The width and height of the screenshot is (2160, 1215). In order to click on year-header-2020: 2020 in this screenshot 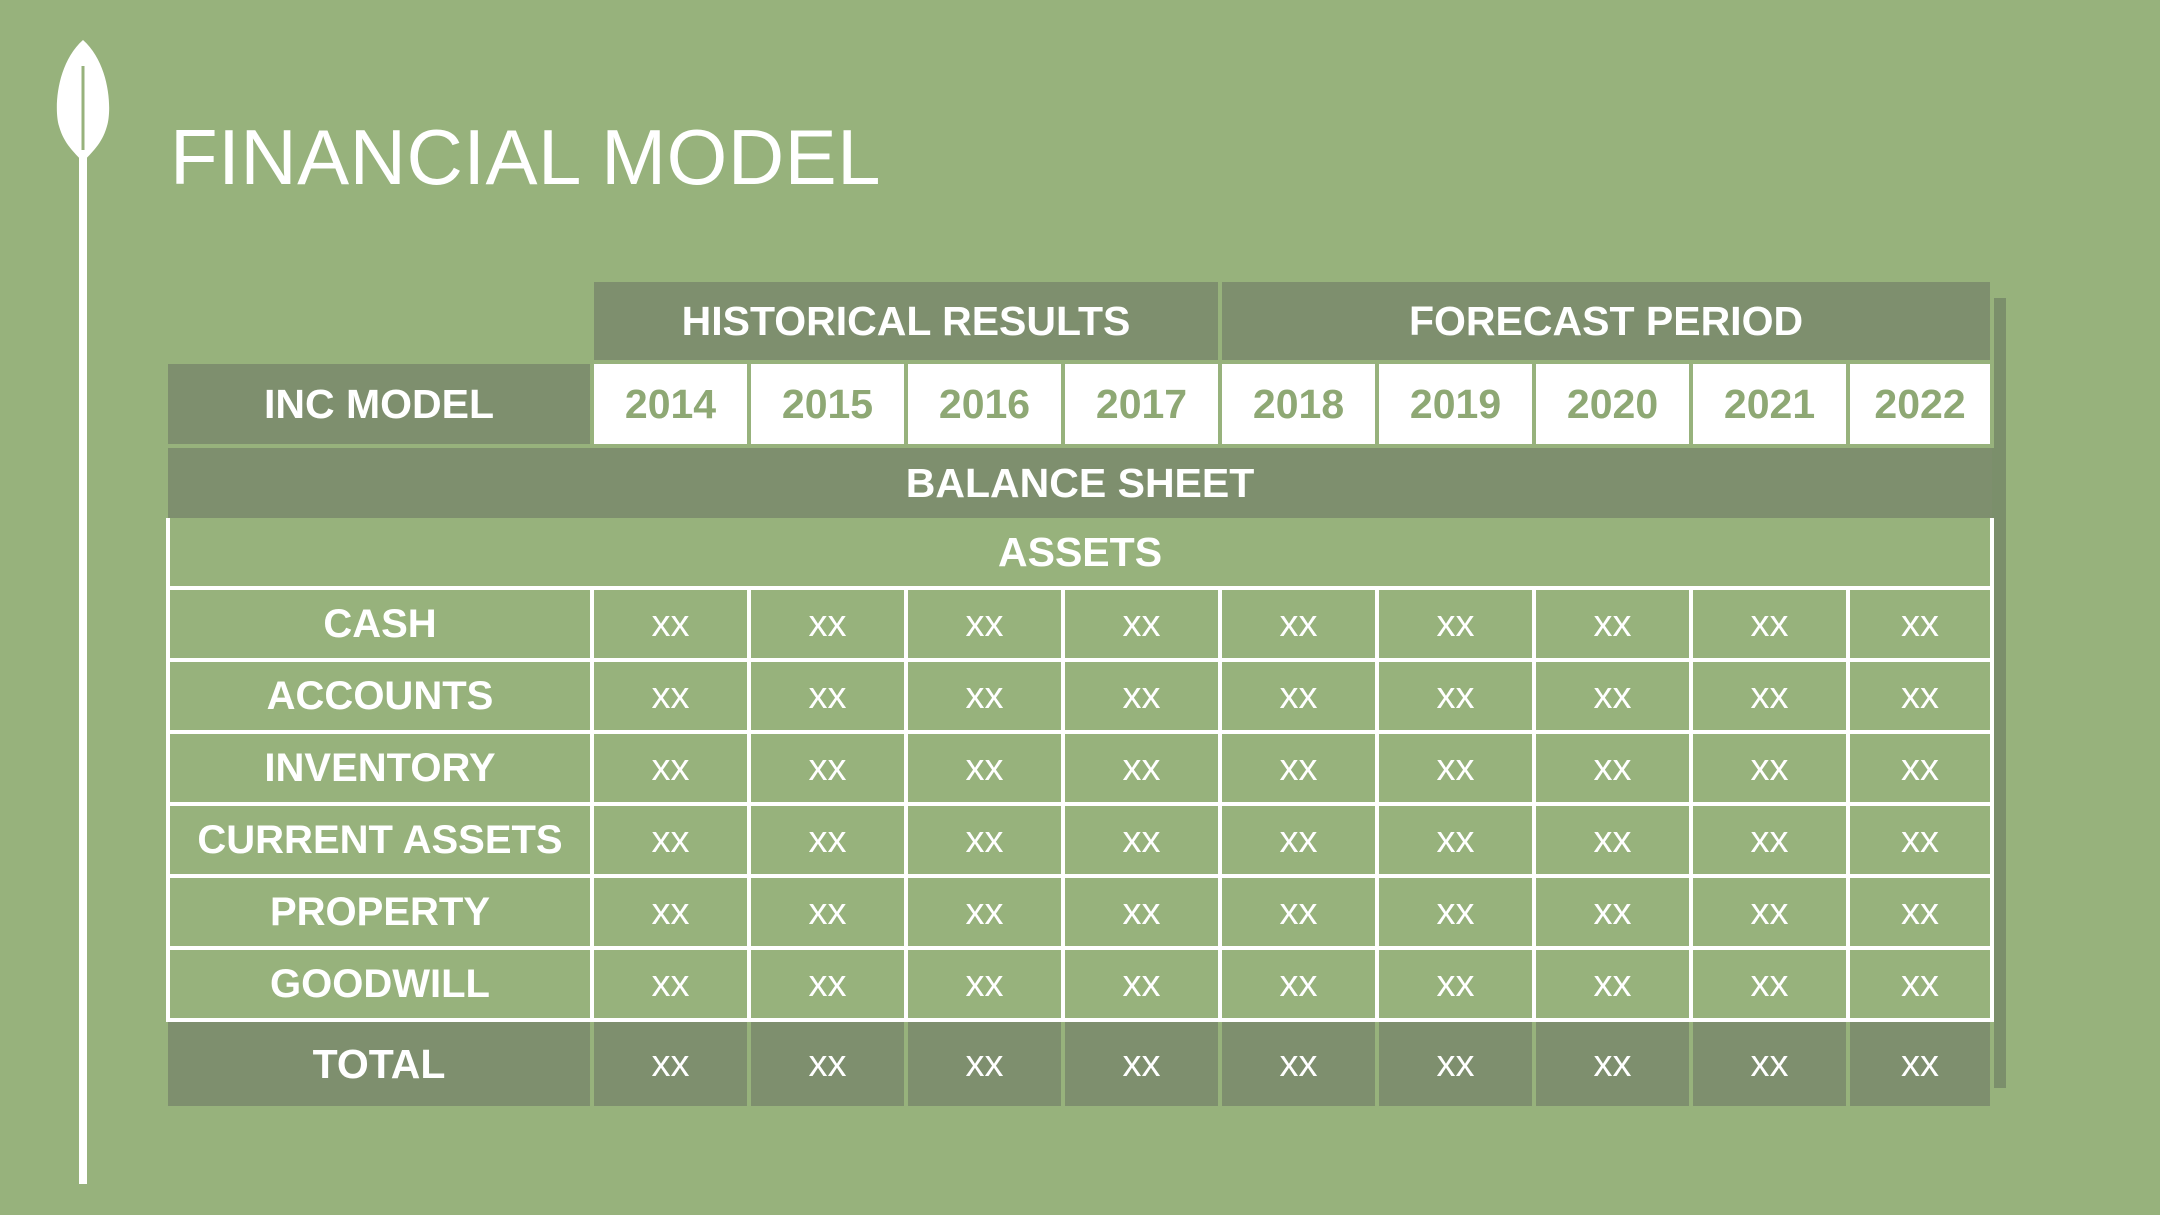, I will do `click(1613, 404)`.